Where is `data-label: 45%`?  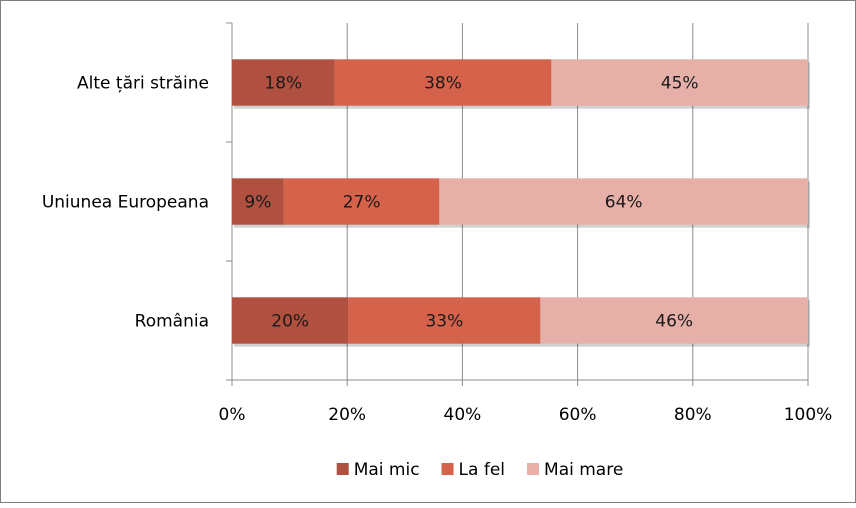
data-label: 45% is located at coordinates (680, 84).